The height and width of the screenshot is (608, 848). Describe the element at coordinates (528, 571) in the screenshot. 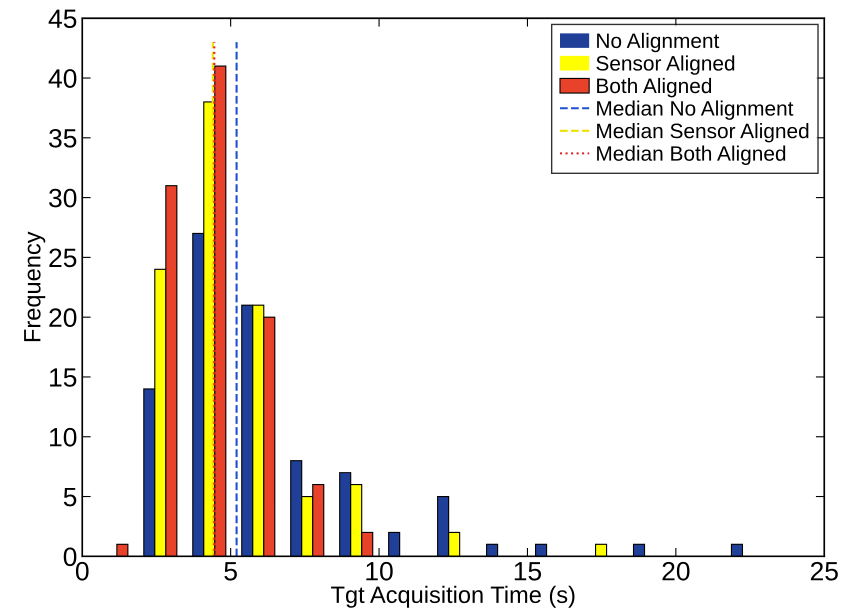

I see `x-tick-label: 15` at that location.